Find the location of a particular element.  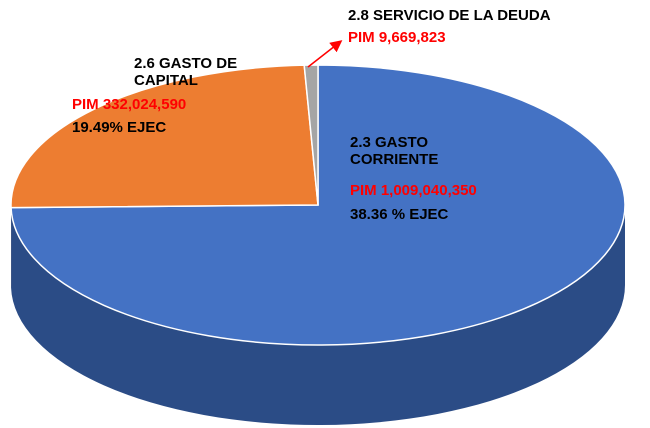

category-label: 2.8 SERVICIO DE LA DEUDA is located at coordinates (449, 15).